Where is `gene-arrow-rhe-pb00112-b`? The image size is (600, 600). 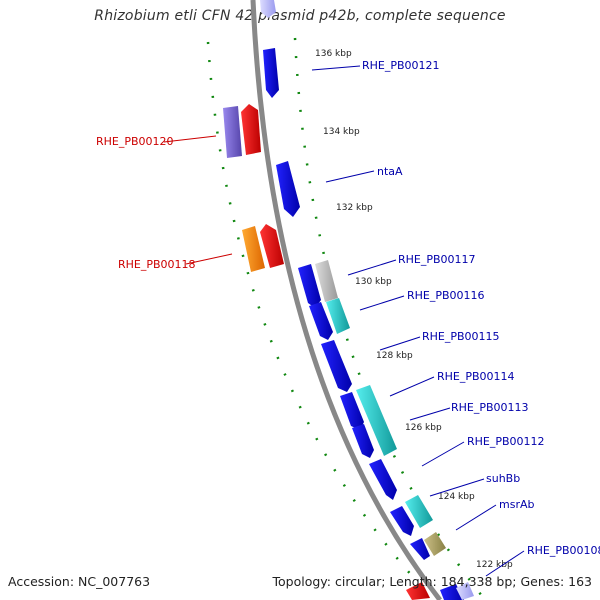
gene-arrow-rhe-pb00112-b is located at coordinates (383, 479).